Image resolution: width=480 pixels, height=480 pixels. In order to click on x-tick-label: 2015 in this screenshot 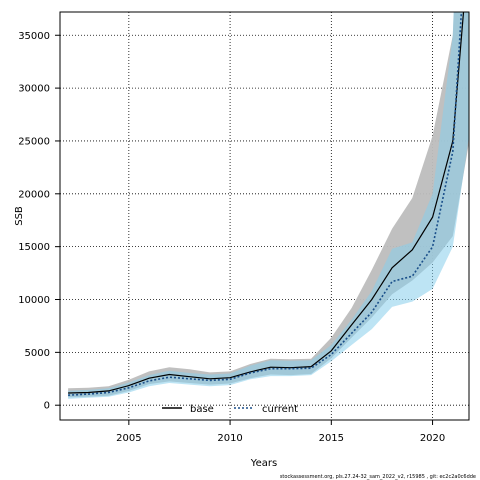, I will do `click(331, 438)`.